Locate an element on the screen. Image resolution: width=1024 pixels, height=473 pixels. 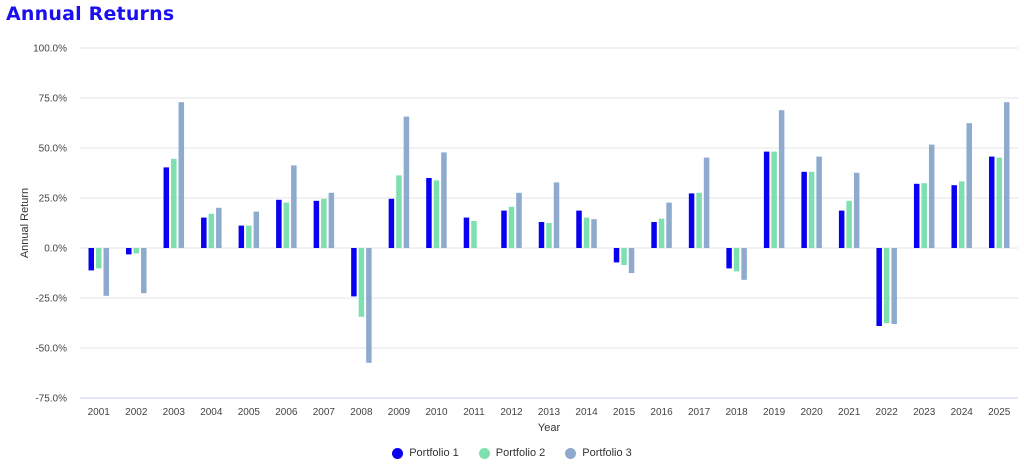
legend-marker-icon is located at coordinates (398, 453).